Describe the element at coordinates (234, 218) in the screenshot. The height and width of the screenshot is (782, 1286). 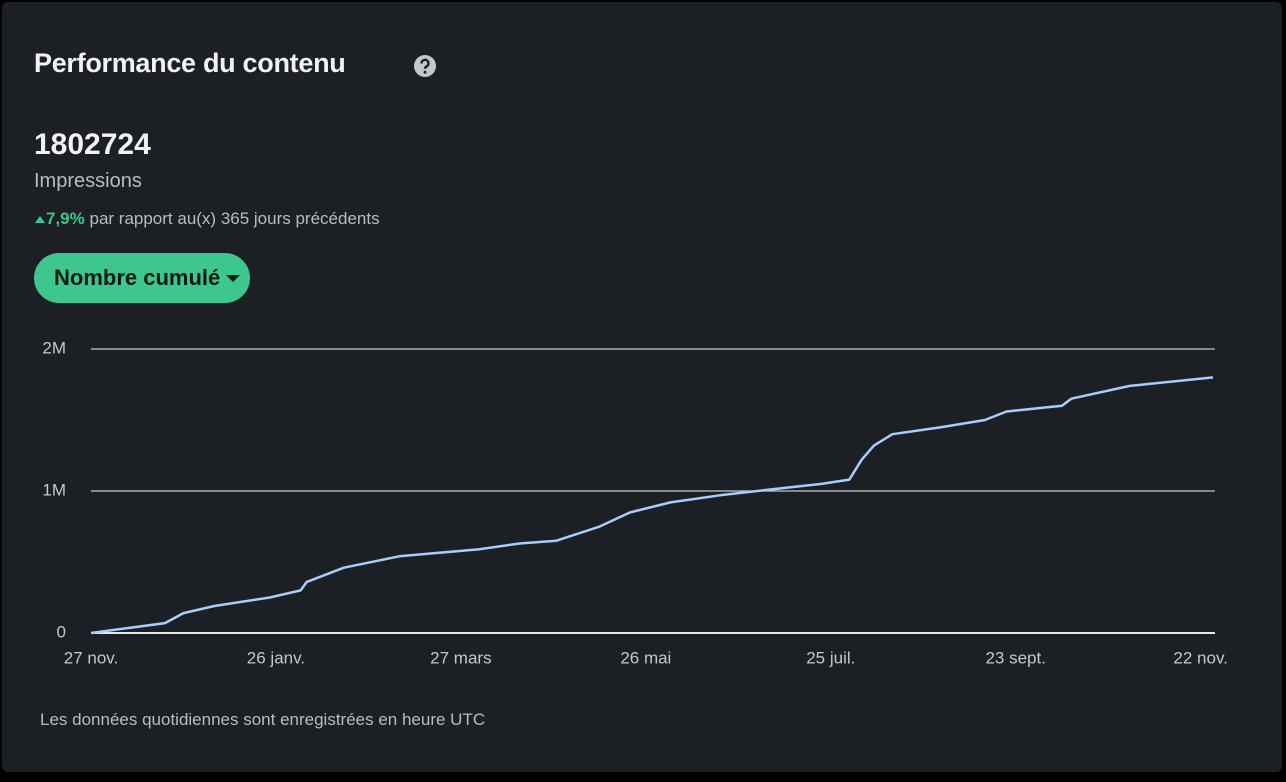
I see `comparison: par rapport au(x) 365 jours précédents` at that location.